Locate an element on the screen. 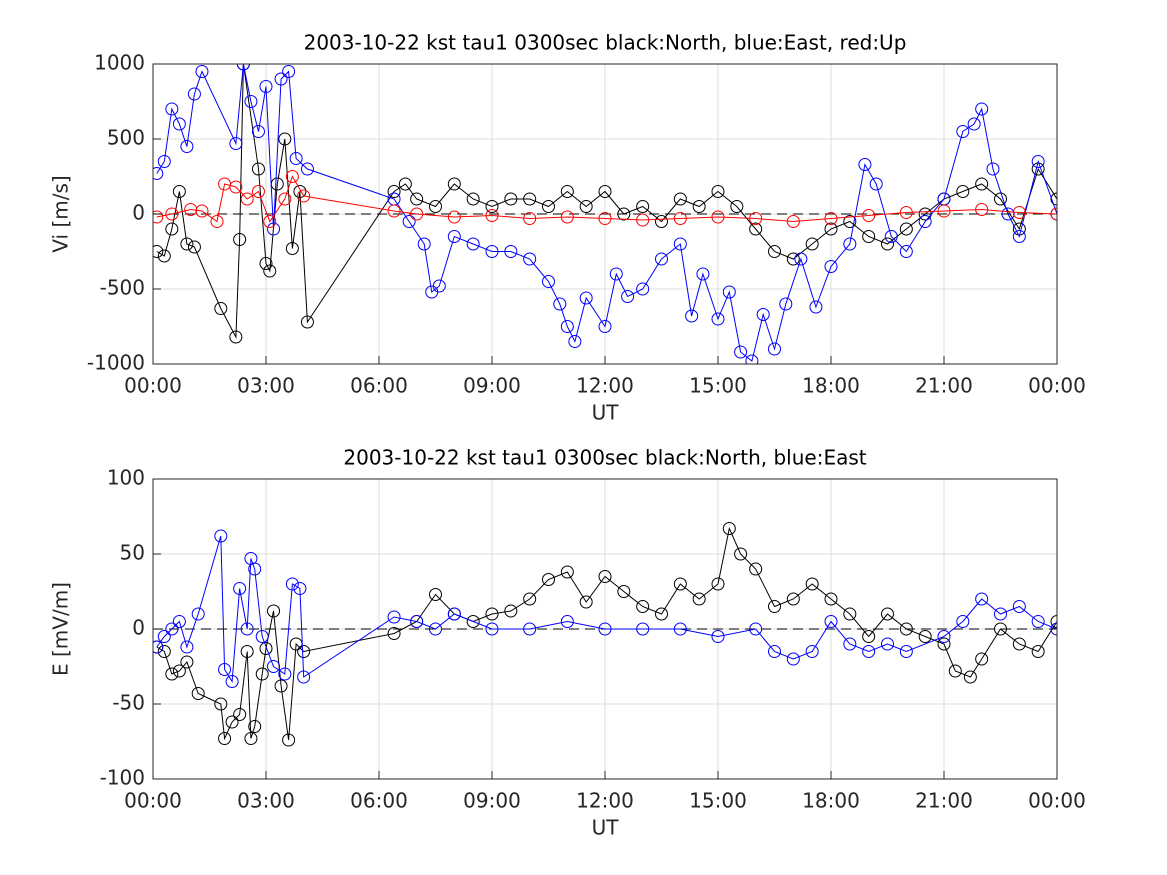 This screenshot has width=1167, height=875. x-tick-label: 06:00 is located at coordinates (379, 801).